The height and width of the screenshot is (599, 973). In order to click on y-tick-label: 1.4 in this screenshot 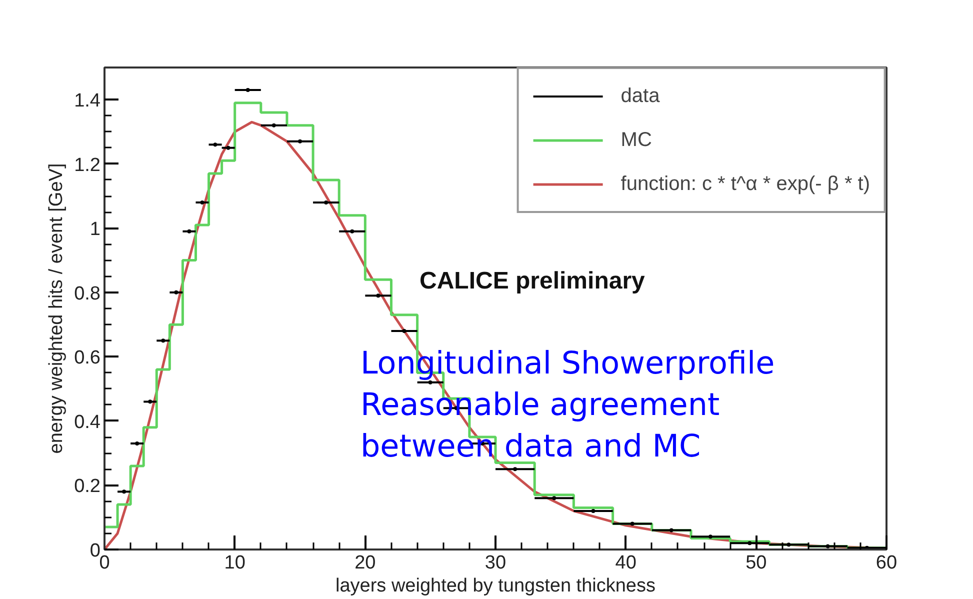, I will do `click(87, 101)`.